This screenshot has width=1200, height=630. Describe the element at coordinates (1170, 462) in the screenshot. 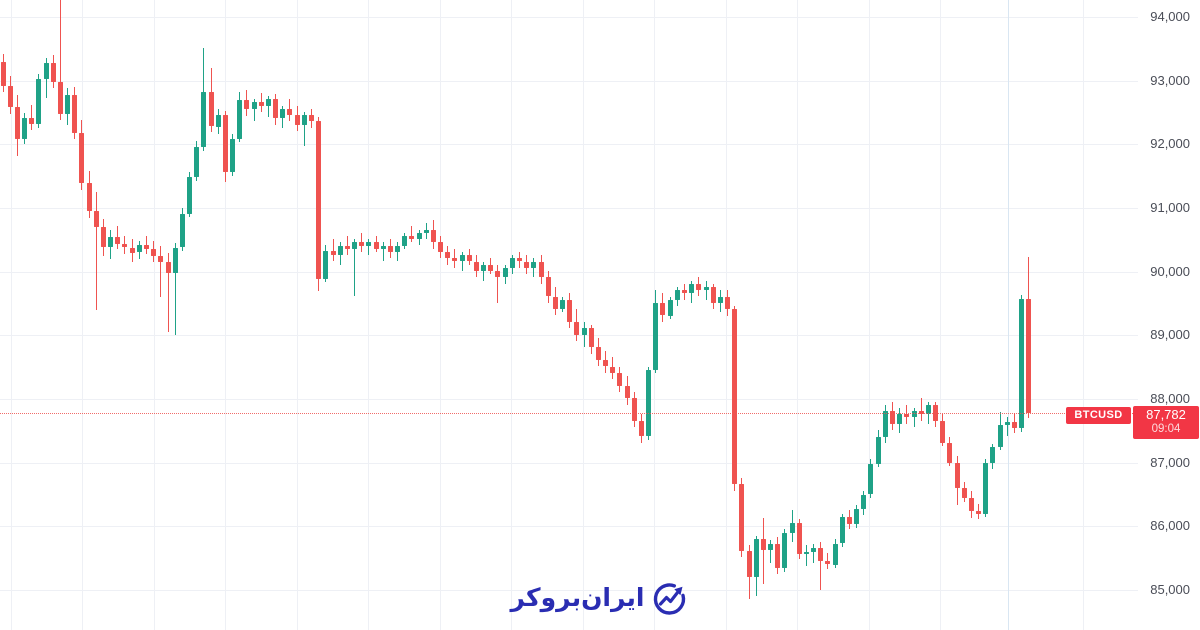

I see `price-axis-tick-label: 87,000` at that location.